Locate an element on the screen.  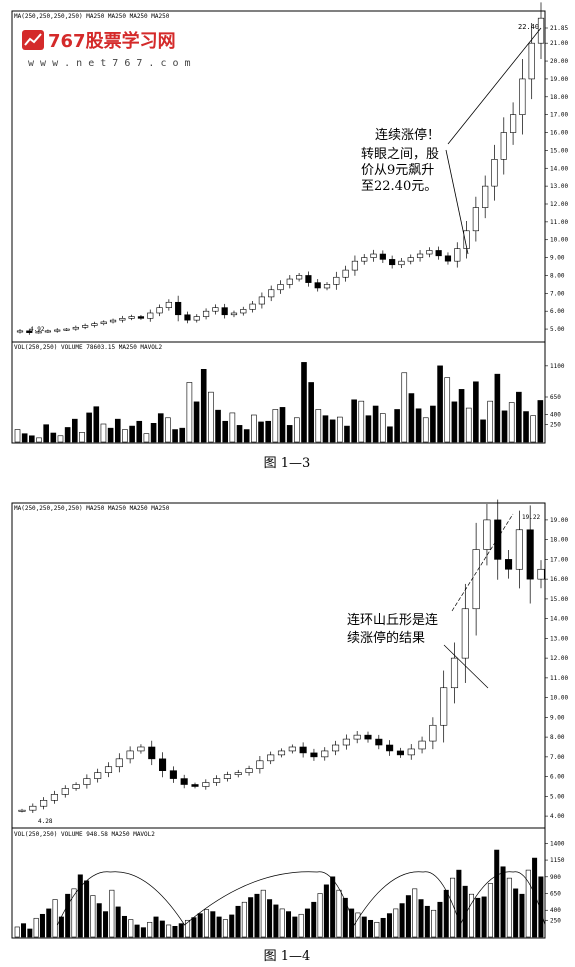
chart-2-last-price-label: 19.22 is located at coordinates (531, 517).